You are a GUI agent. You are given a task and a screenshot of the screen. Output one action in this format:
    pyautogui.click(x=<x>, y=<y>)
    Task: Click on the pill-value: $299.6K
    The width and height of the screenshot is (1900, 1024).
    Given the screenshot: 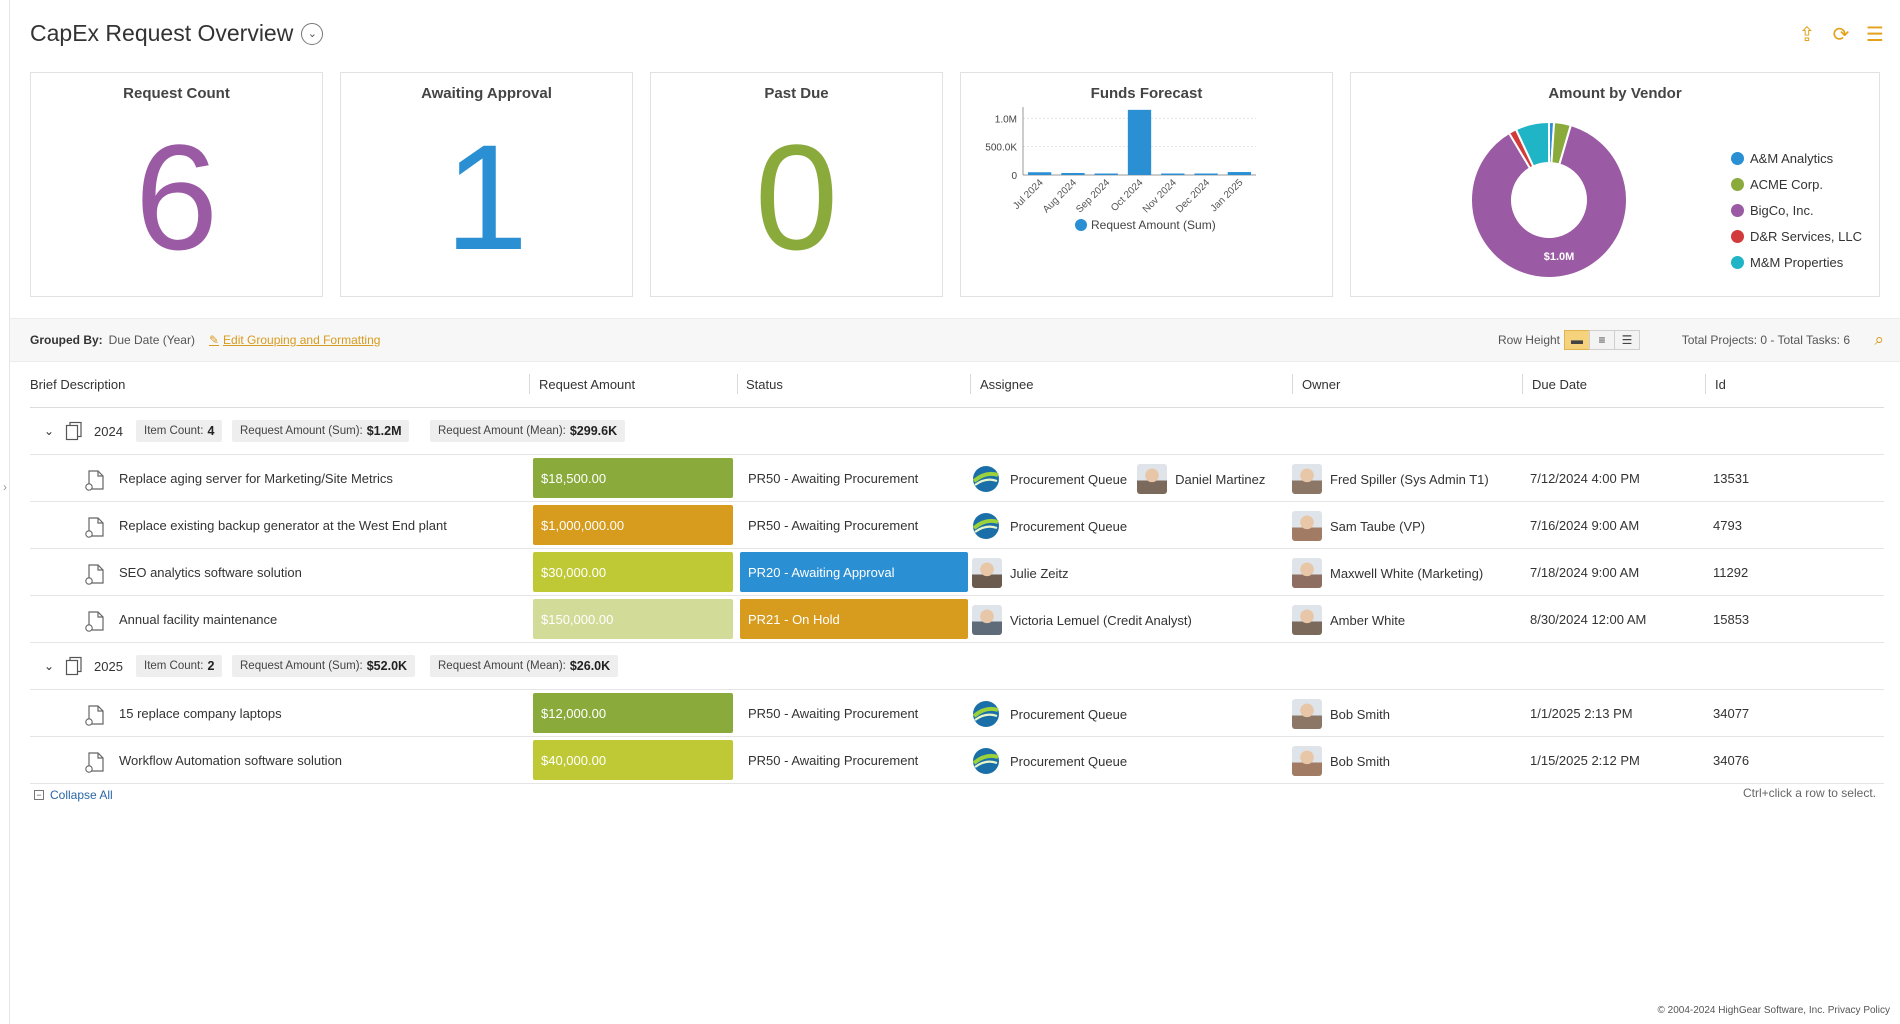 What is the action you would take?
    pyautogui.click(x=593, y=431)
    